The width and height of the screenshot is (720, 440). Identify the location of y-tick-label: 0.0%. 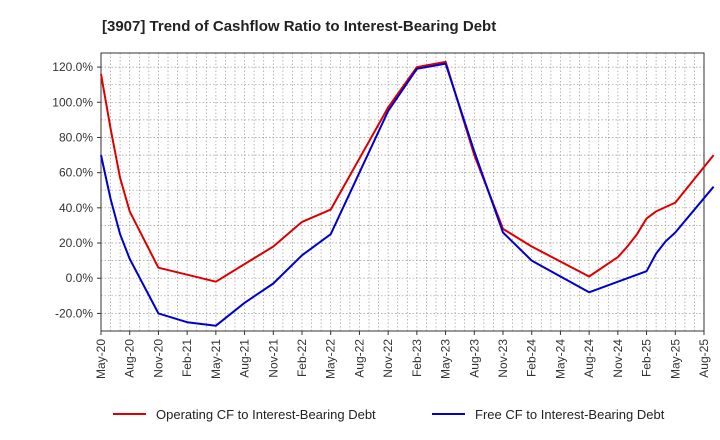
(80, 278).